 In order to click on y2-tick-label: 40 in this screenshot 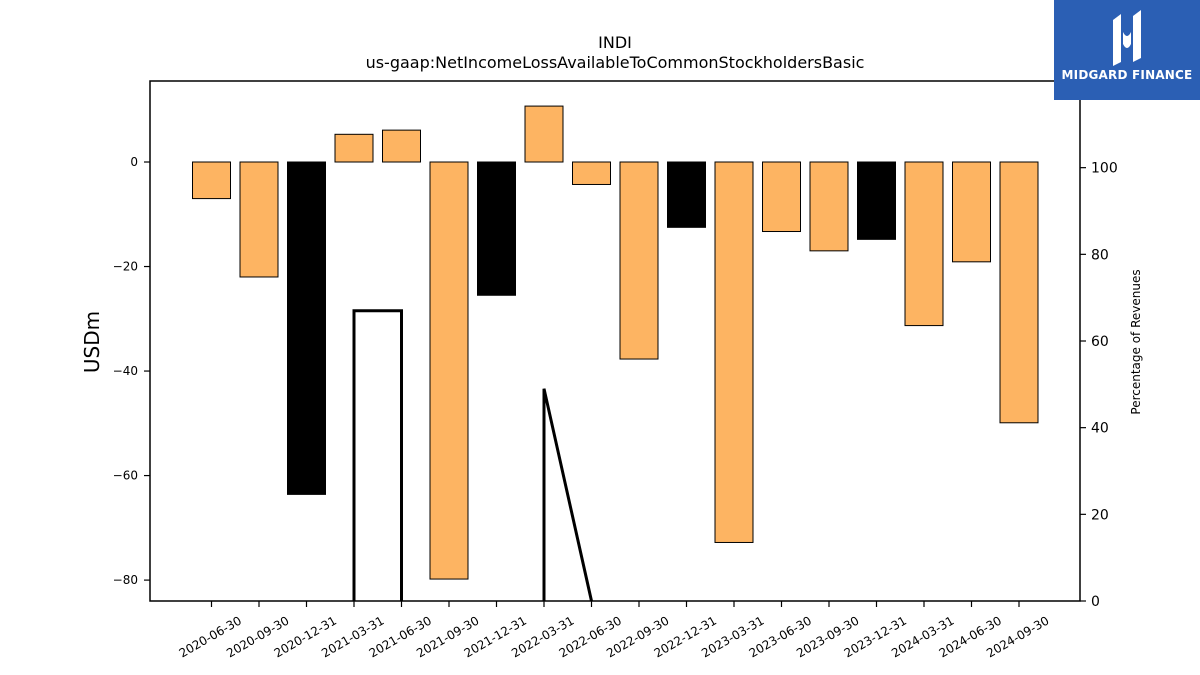, I will do `click(1100, 429)`.